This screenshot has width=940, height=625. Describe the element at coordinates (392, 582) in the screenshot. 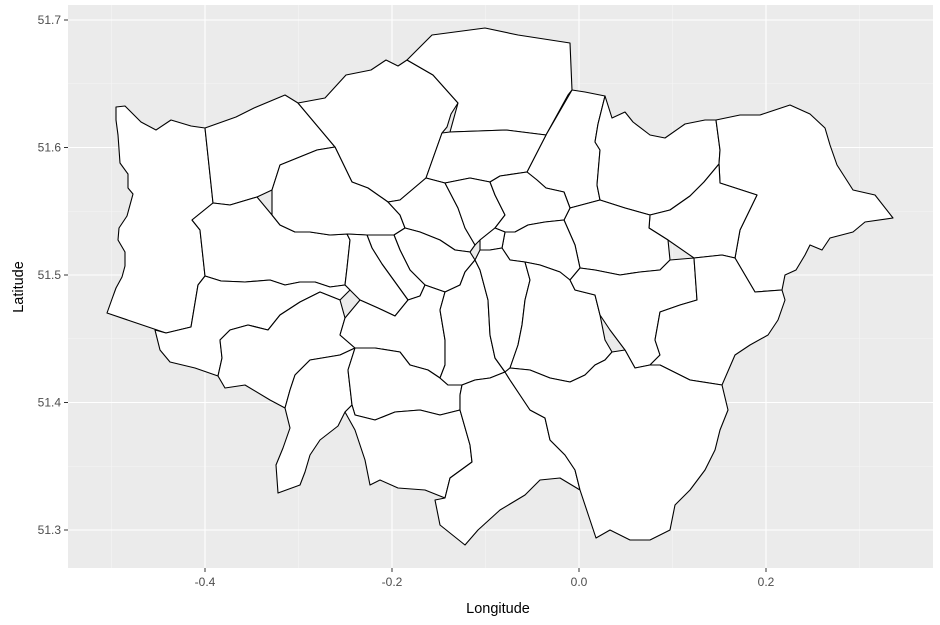

I see `x-tick-label: -0.2` at that location.